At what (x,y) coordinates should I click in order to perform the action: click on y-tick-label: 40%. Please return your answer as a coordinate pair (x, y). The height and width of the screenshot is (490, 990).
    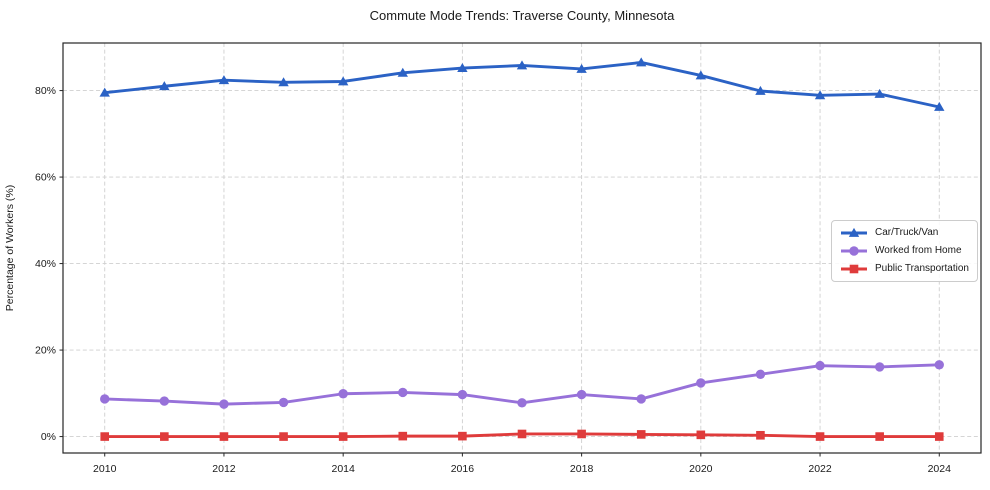
    Looking at the image, I should click on (45, 264).